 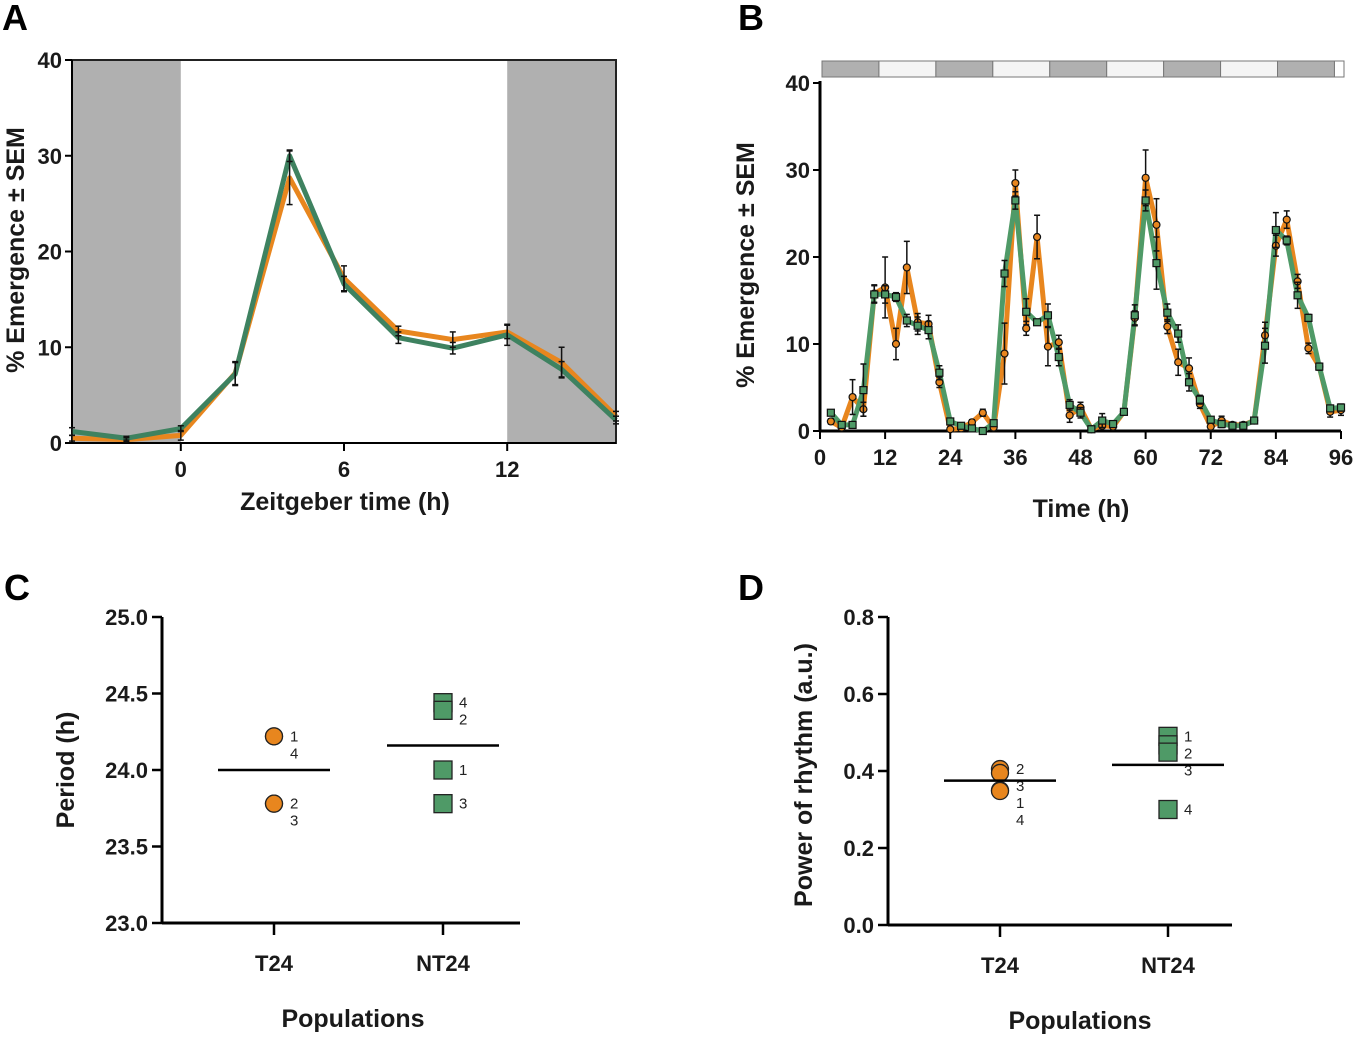 I want to click on y-tick-label: 23.5, so click(x=126, y=847).